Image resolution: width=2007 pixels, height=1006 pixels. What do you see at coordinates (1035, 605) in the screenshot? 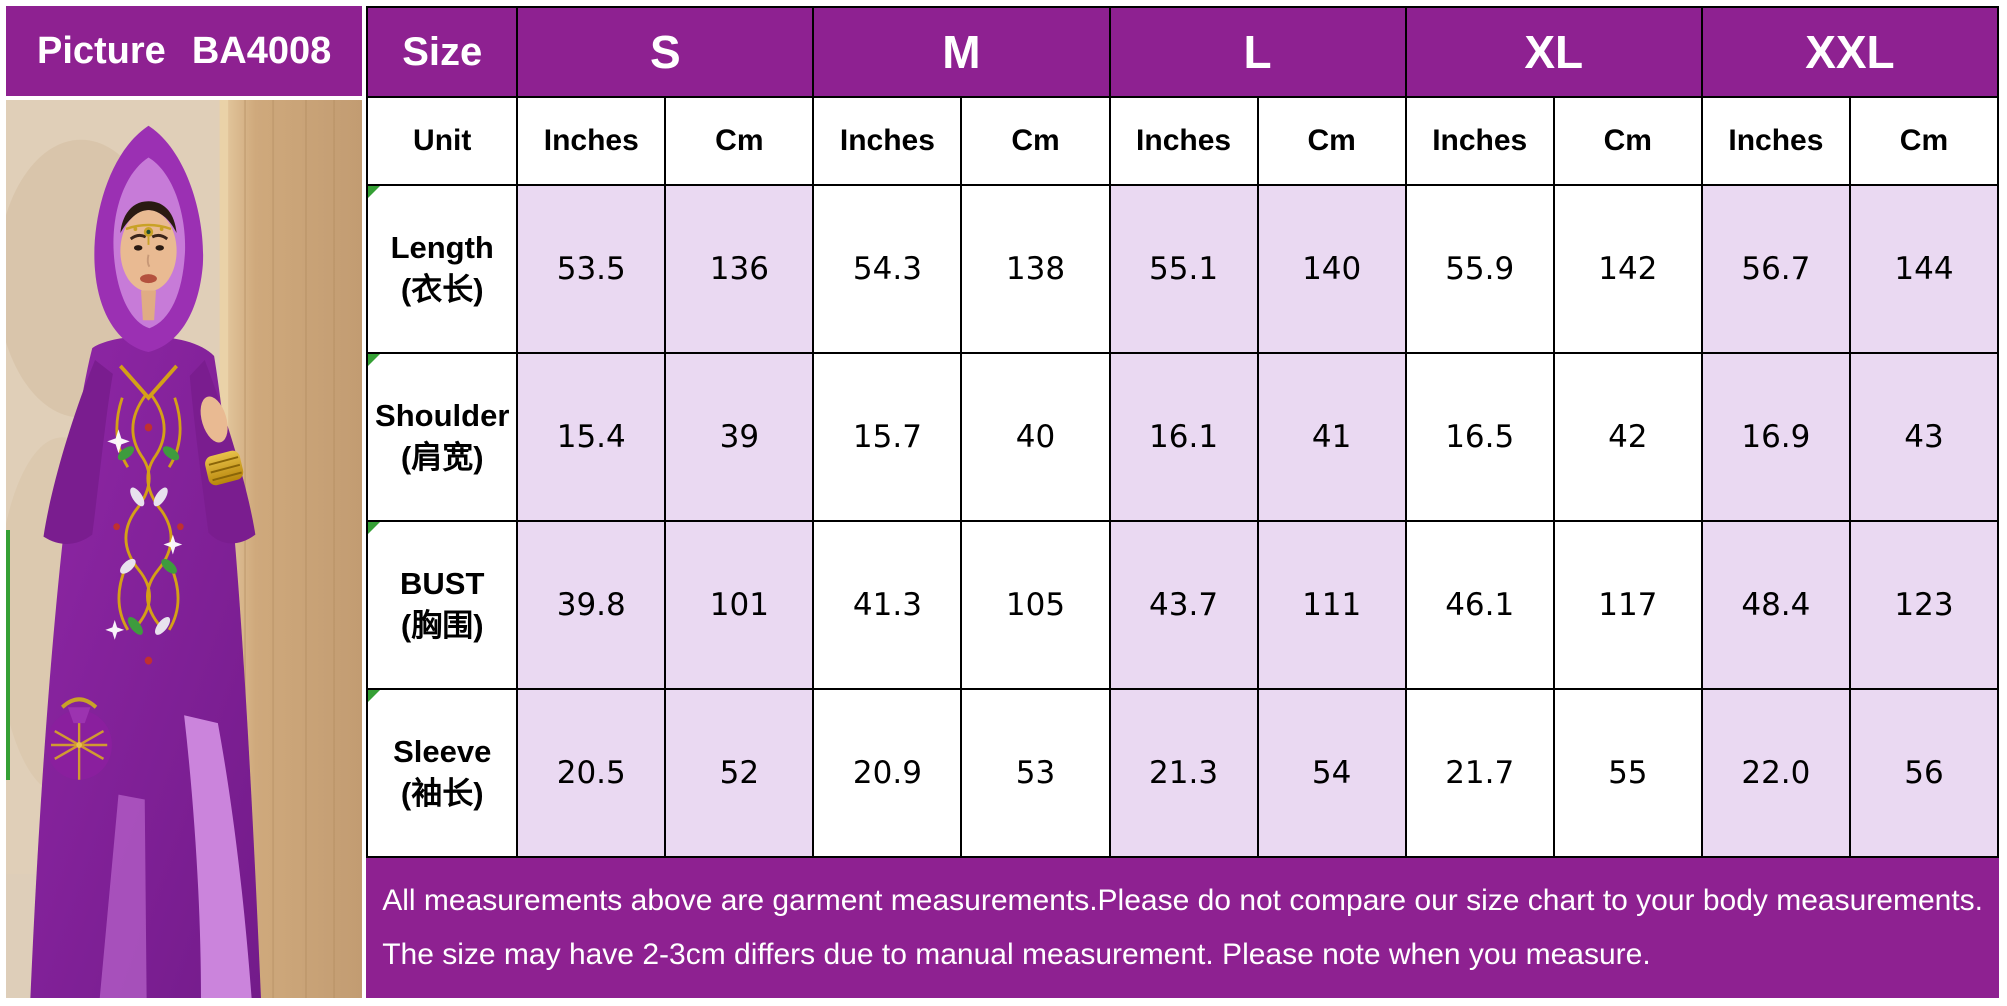
I see `bust-m-cm: 105` at bounding box center [1035, 605].